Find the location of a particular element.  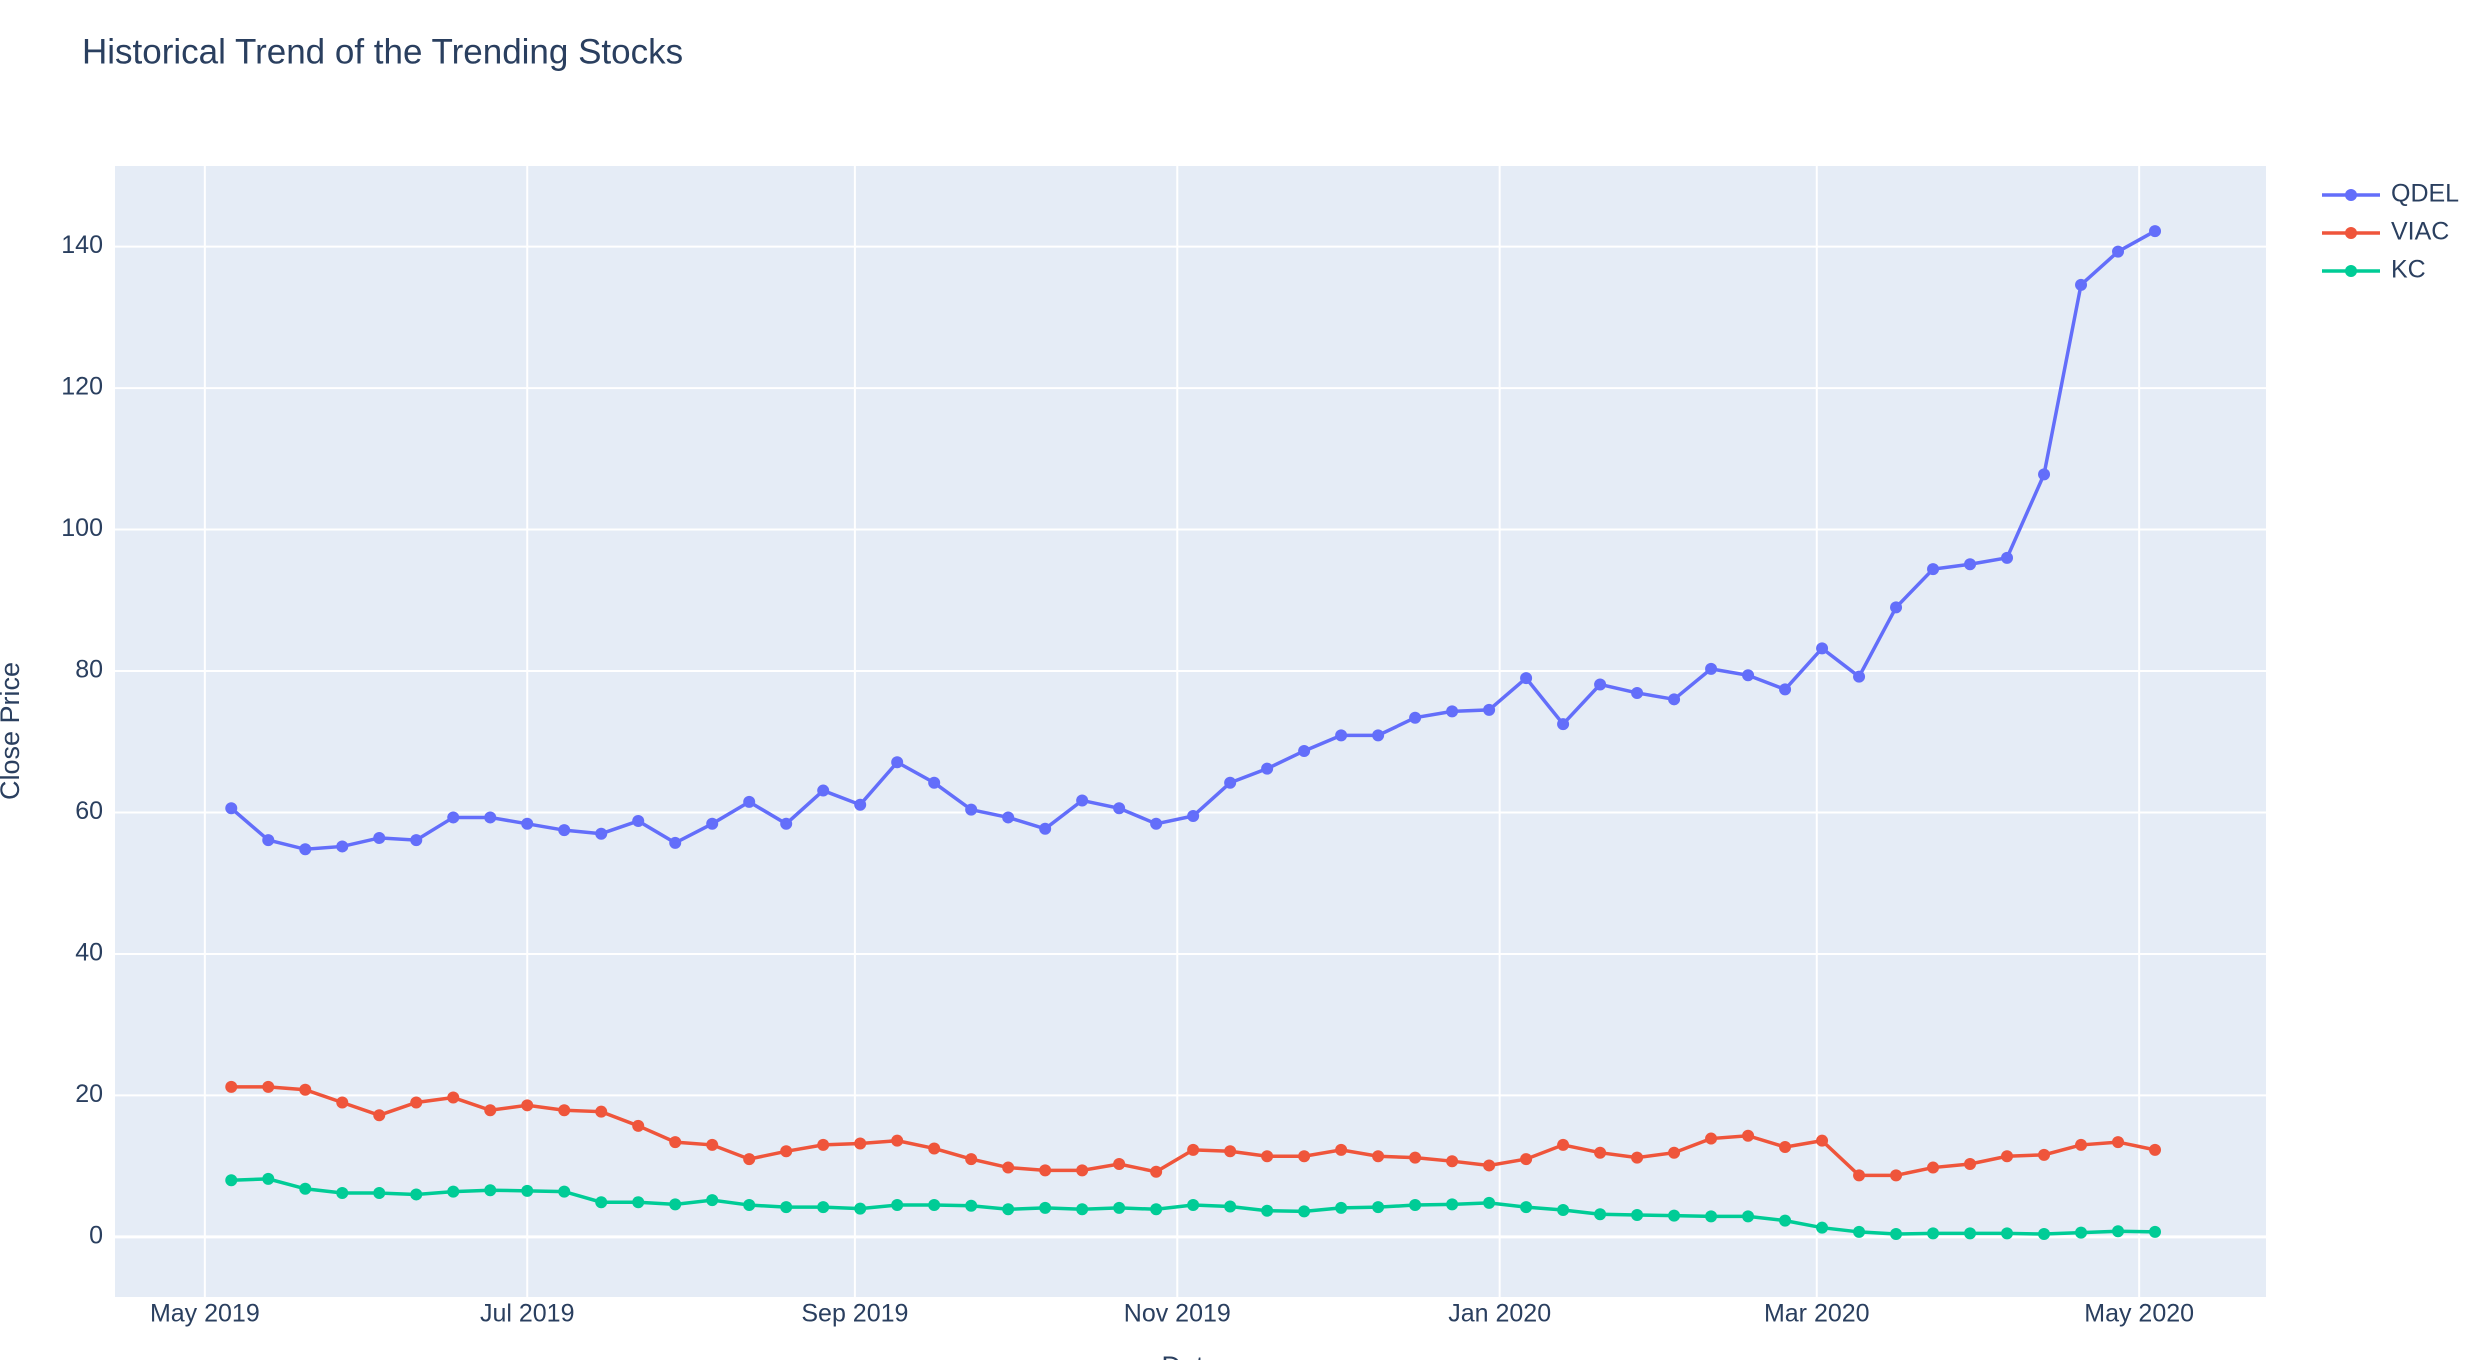

x-tick-label: May 2019 is located at coordinates (205, 1314).